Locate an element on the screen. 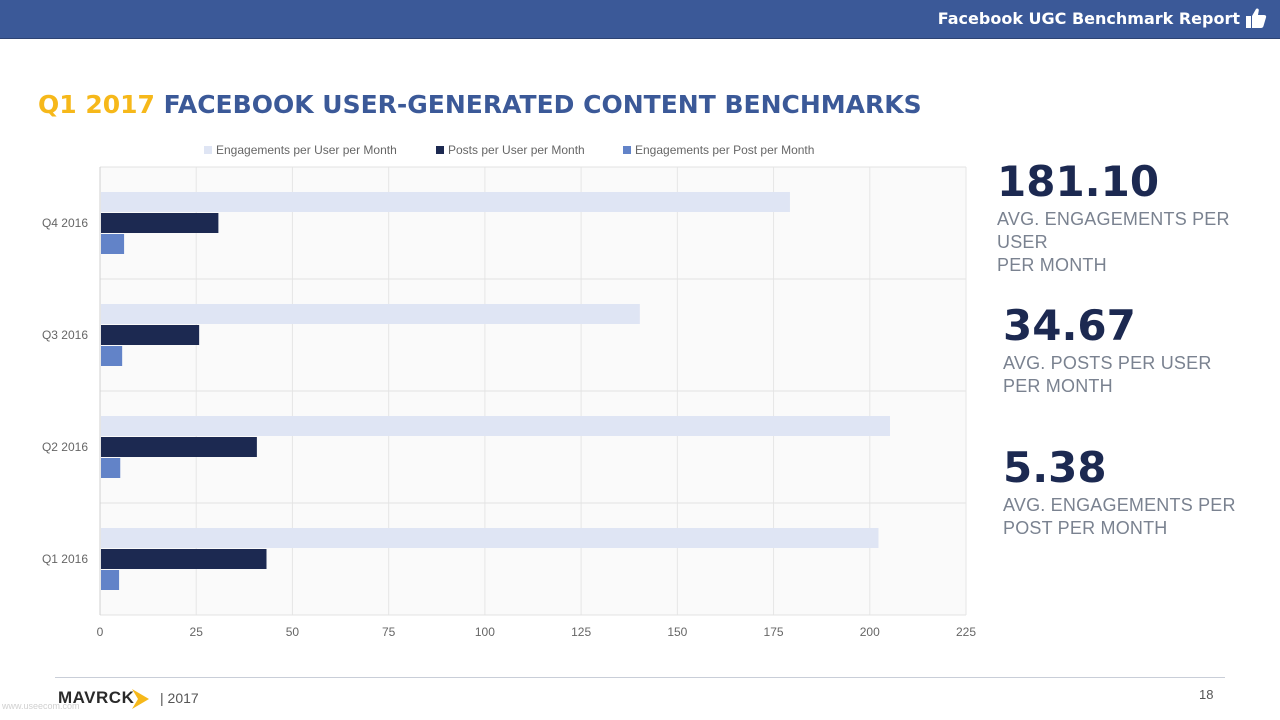  brand-arrow-icon is located at coordinates (140, 699).